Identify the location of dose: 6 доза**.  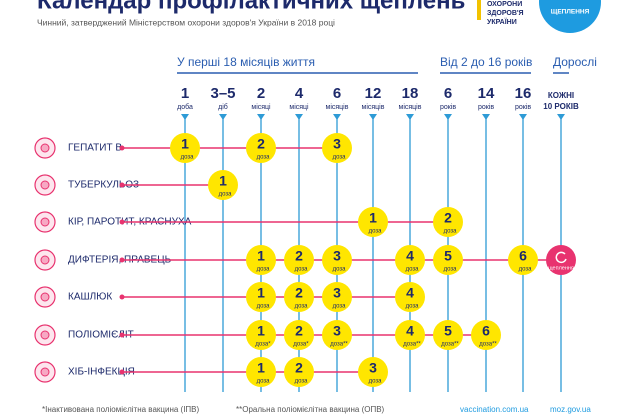
(486, 335).